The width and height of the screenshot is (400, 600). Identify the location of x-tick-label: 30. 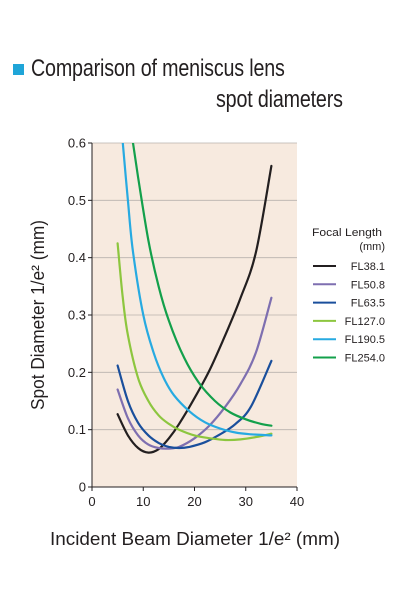
(246, 501).